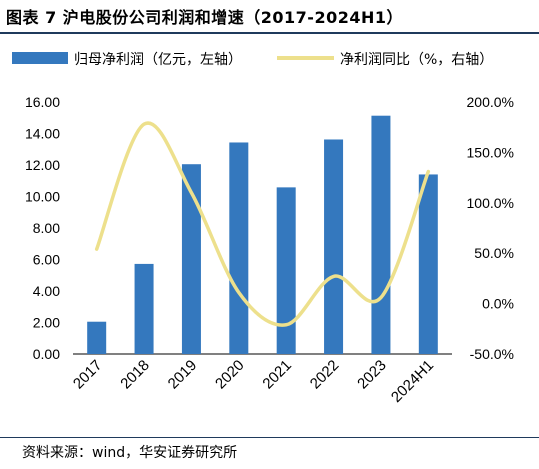 This screenshot has width=539, height=469. Describe the element at coordinates (97, 337) in the screenshot. I see `bar-2017` at that location.